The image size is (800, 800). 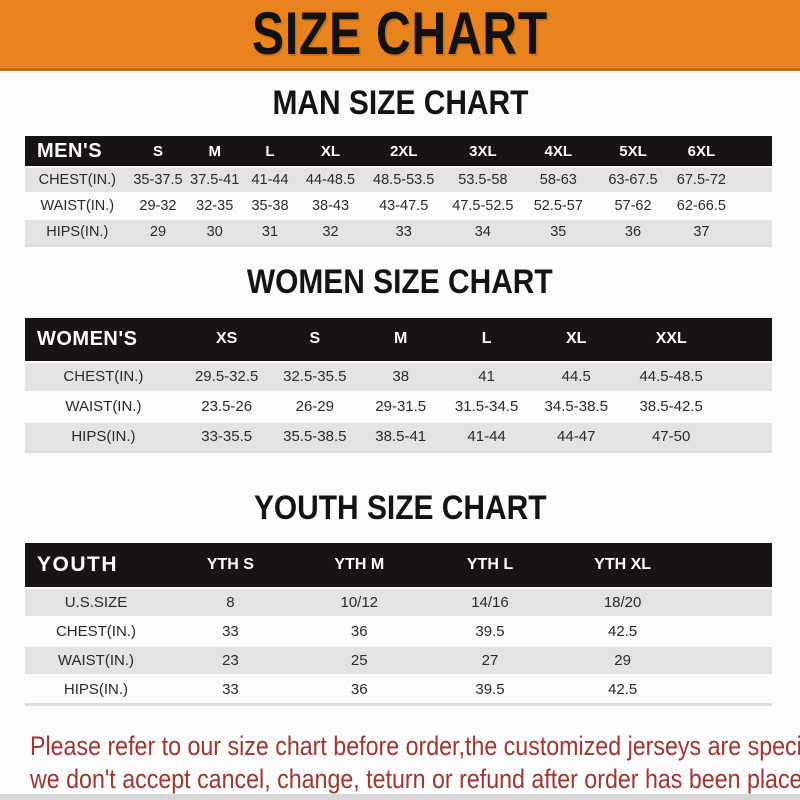 I want to click on size-value: 35, so click(x=558, y=231).